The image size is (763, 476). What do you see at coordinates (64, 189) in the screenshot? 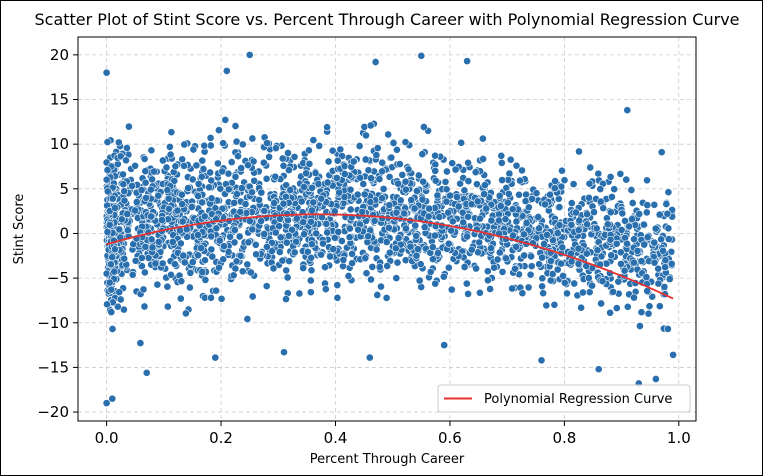
I see `y-tick-label: 5` at bounding box center [64, 189].